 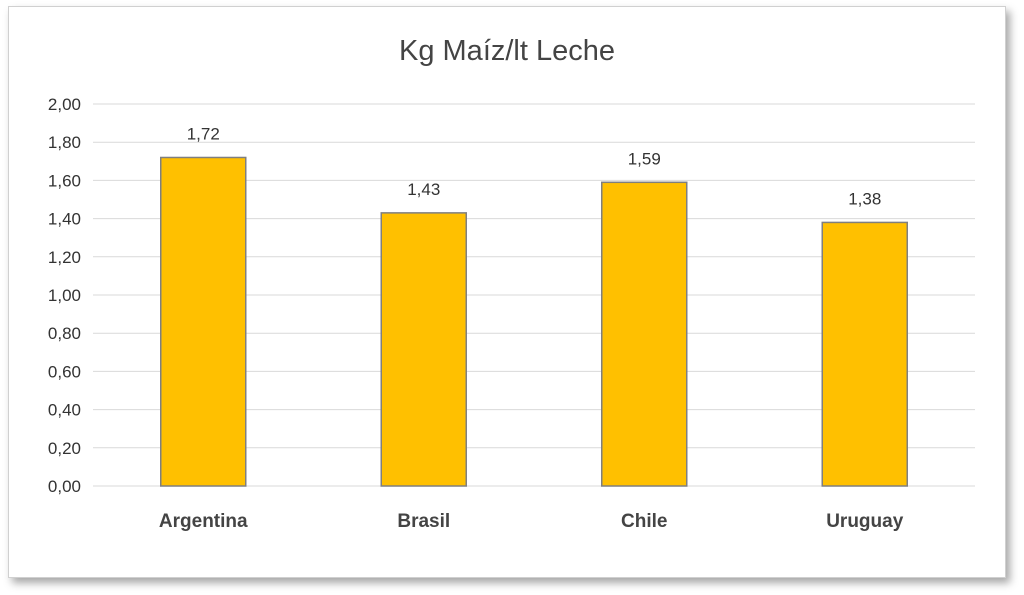 I want to click on y-tick-label: 1,40, so click(x=64, y=219).